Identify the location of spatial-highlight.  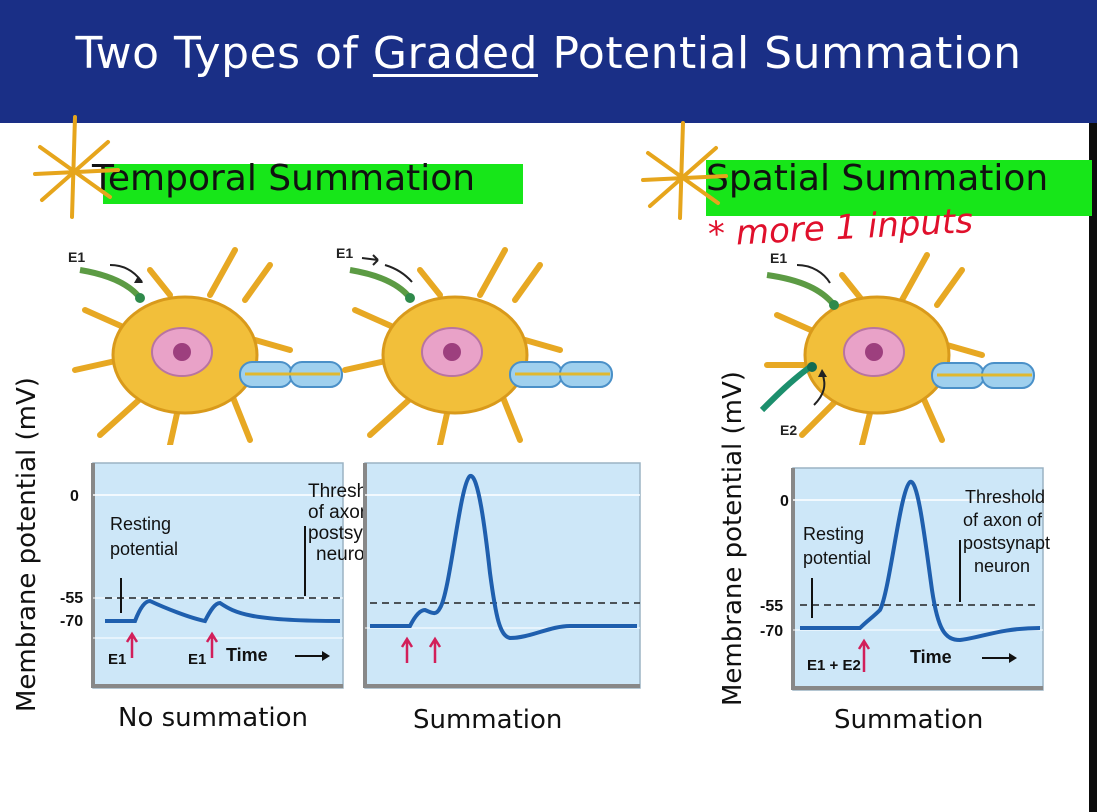
(899, 188).